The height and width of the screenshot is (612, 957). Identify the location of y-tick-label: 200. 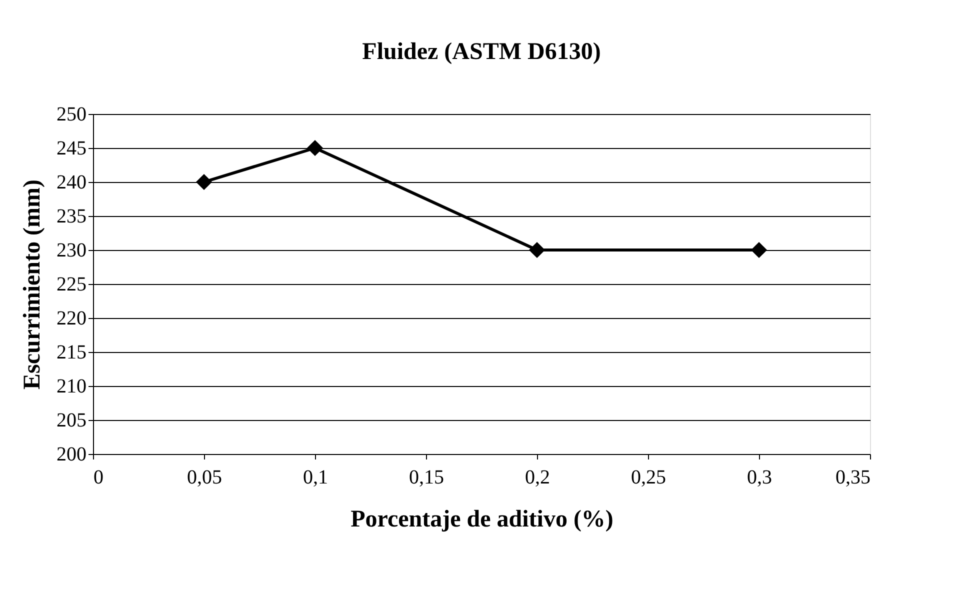
(71, 455).